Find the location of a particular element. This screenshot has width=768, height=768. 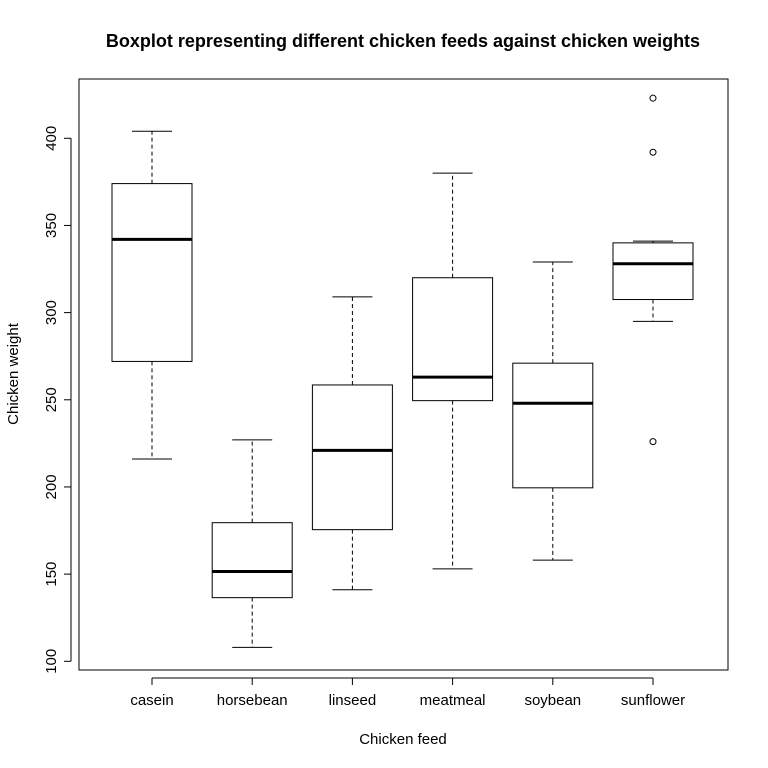

x-tick-label: sunflower is located at coordinates (653, 700).